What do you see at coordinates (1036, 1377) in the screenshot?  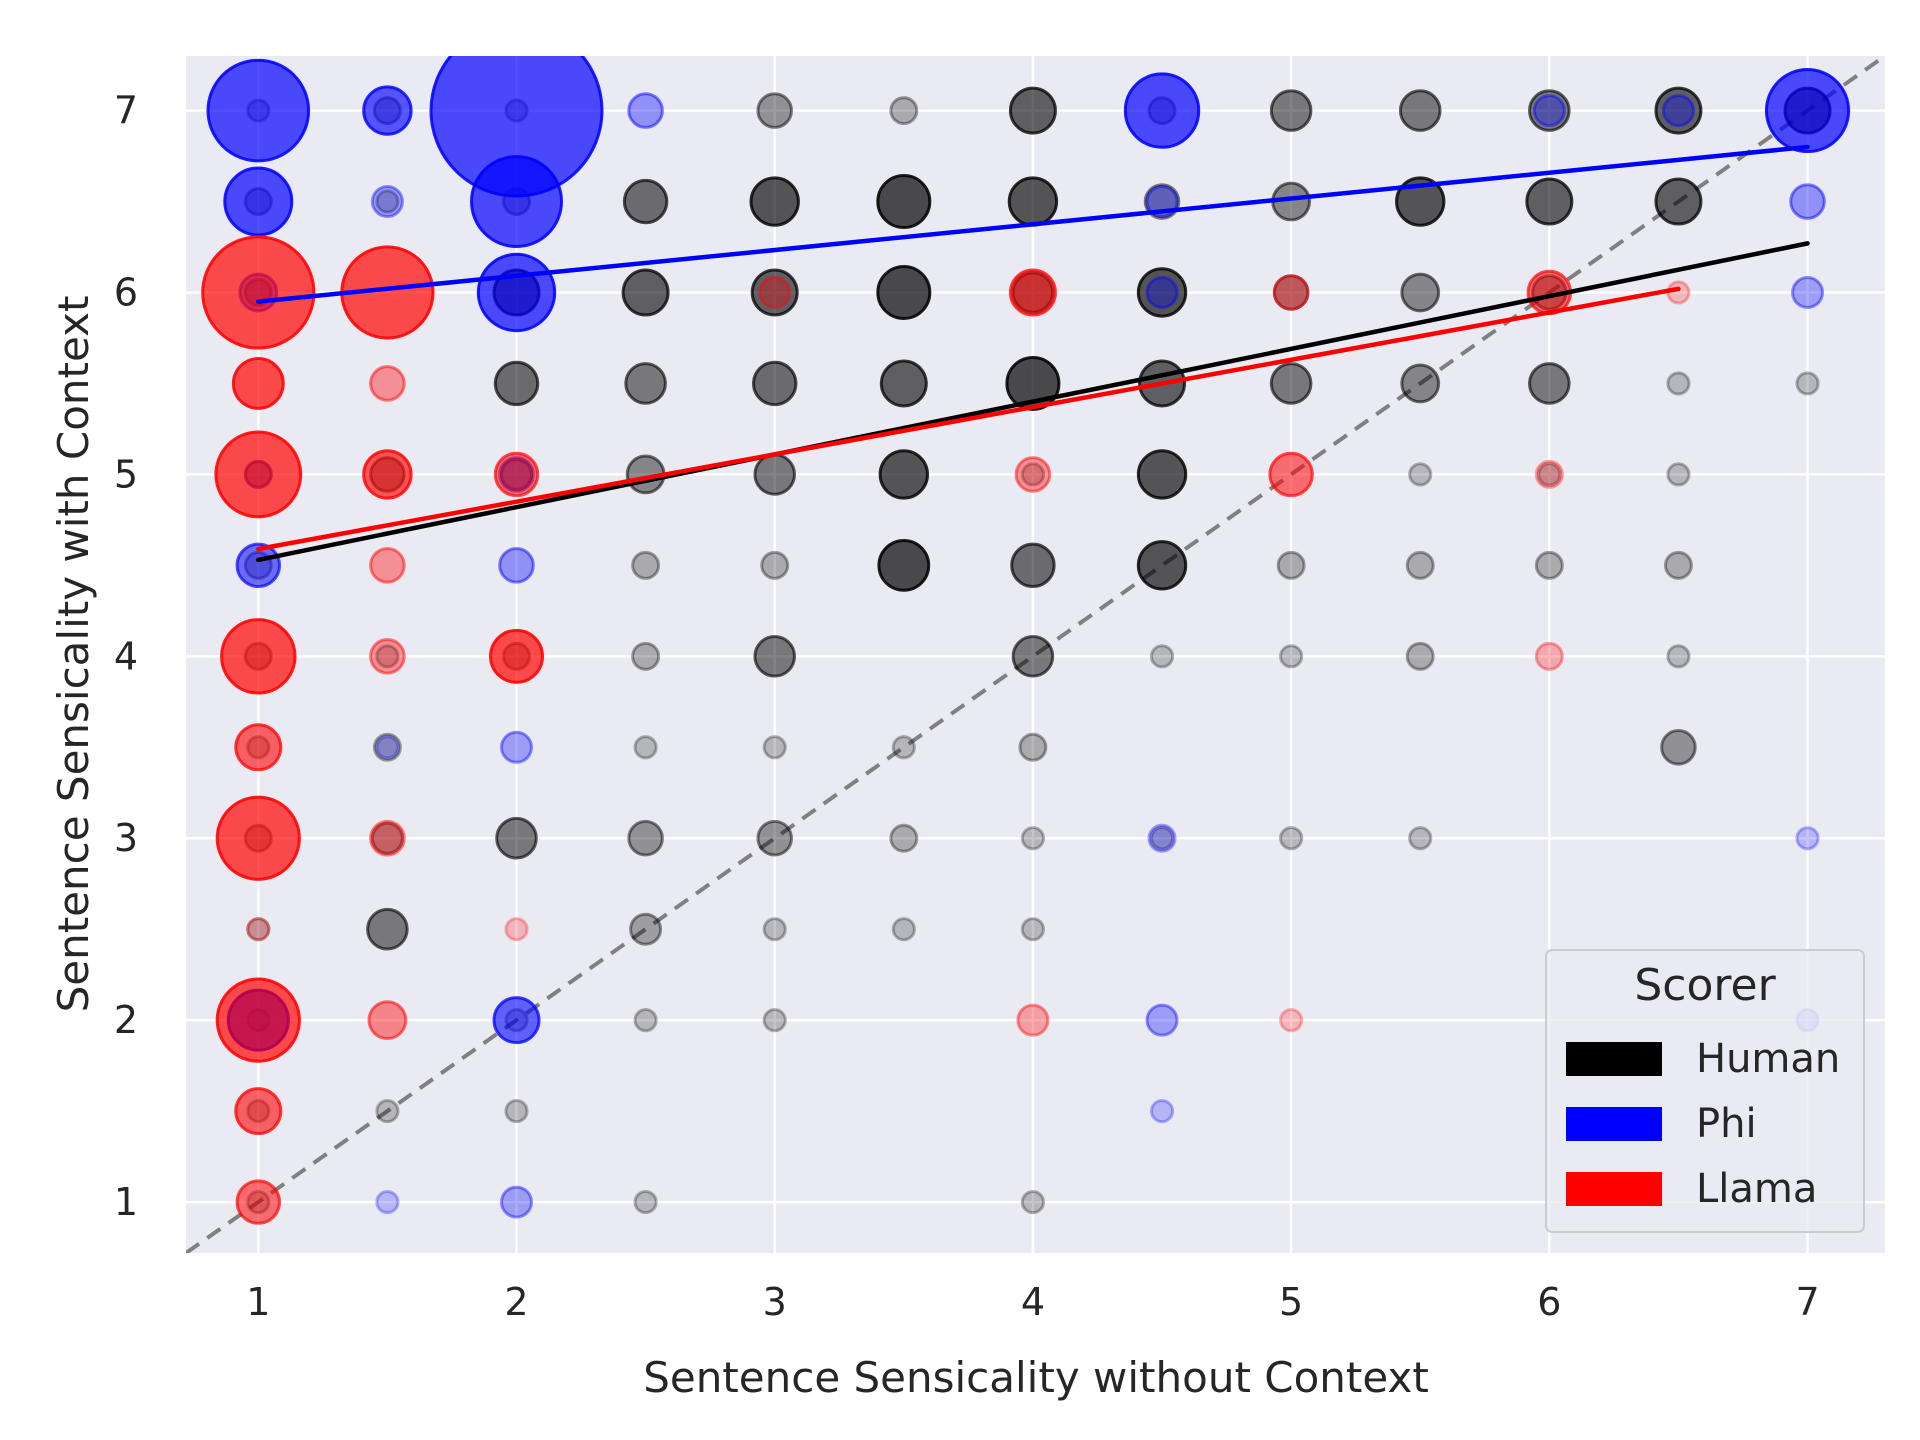 I see `x-axis-label: Sentence Sensicality without Context` at bounding box center [1036, 1377].